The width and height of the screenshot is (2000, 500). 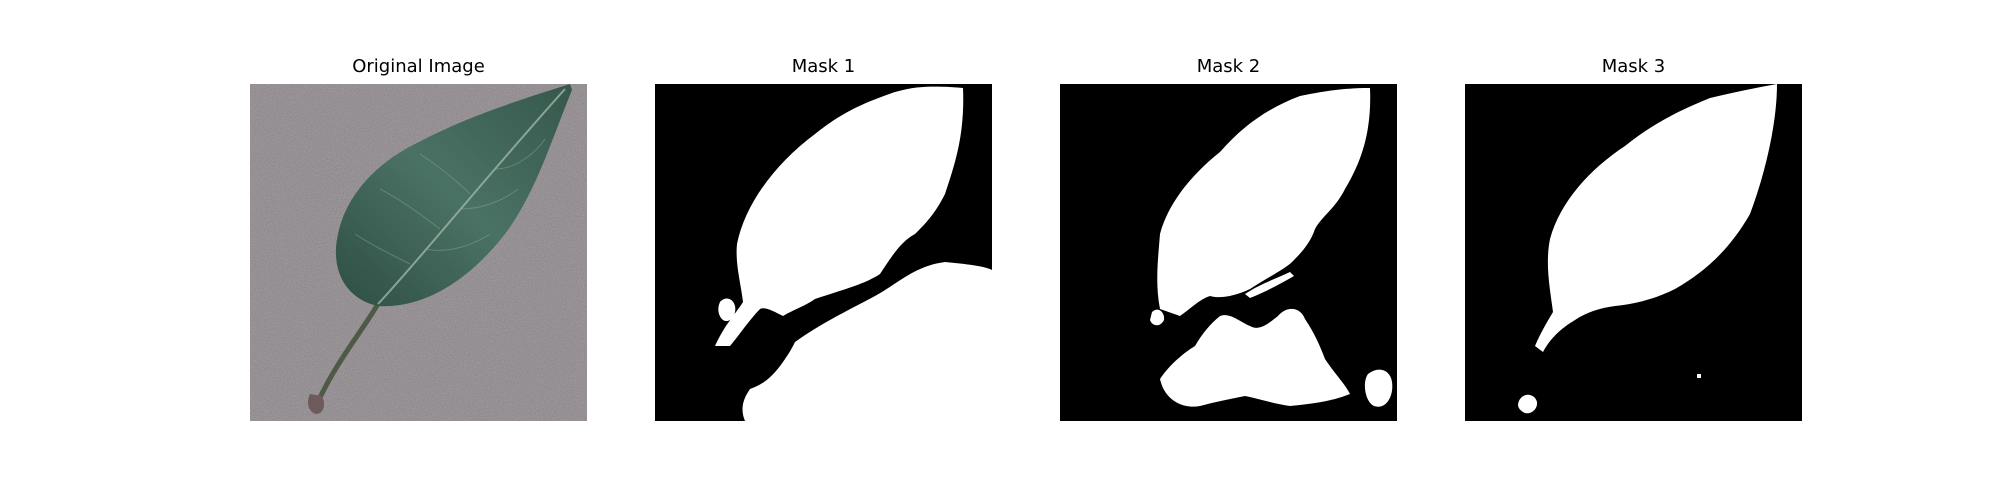 What do you see at coordinates (1699, 376) in the screenshot?
I see `mask-3-tiny-speck` at bounding box center [1699, 376].